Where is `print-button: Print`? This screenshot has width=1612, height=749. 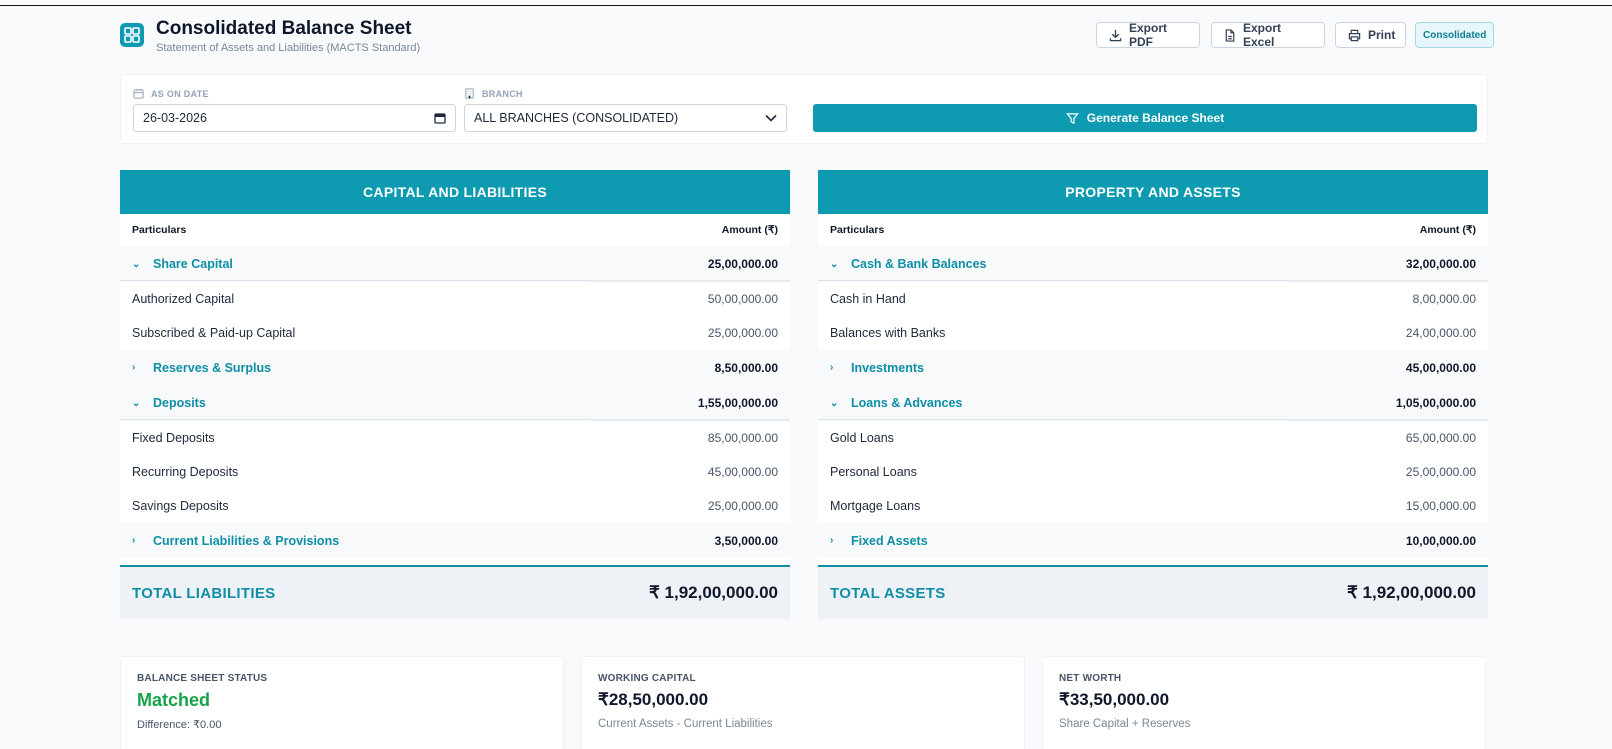 print-button: Print is located at coordinates (1370, 35).